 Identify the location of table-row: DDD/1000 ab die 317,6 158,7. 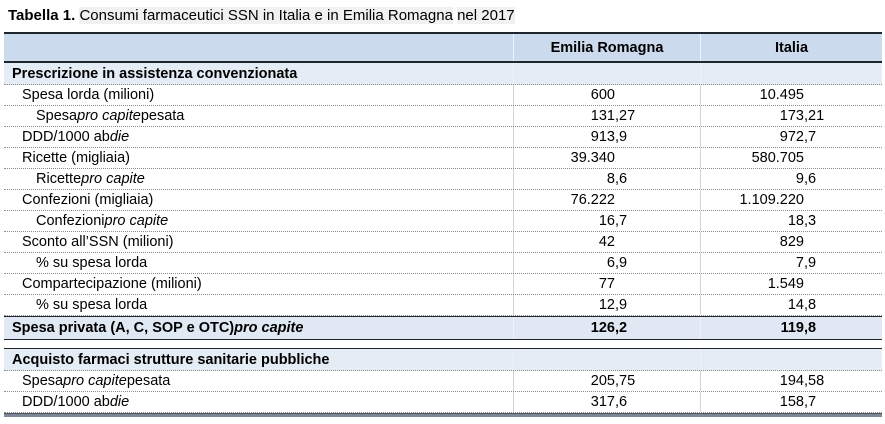
(443, 402).